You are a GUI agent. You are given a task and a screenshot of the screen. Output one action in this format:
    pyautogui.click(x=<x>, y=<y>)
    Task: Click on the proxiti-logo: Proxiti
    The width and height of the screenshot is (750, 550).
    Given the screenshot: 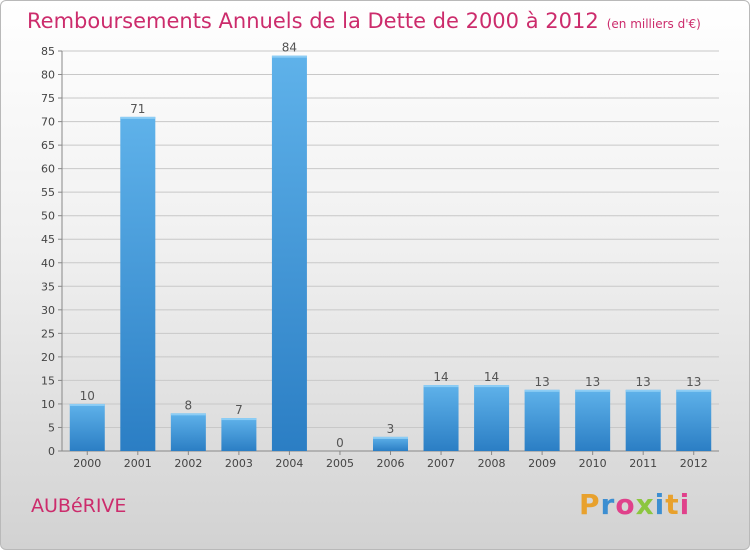 What is the action you would take?
    pyautogui.click(x=634, y=504)
    